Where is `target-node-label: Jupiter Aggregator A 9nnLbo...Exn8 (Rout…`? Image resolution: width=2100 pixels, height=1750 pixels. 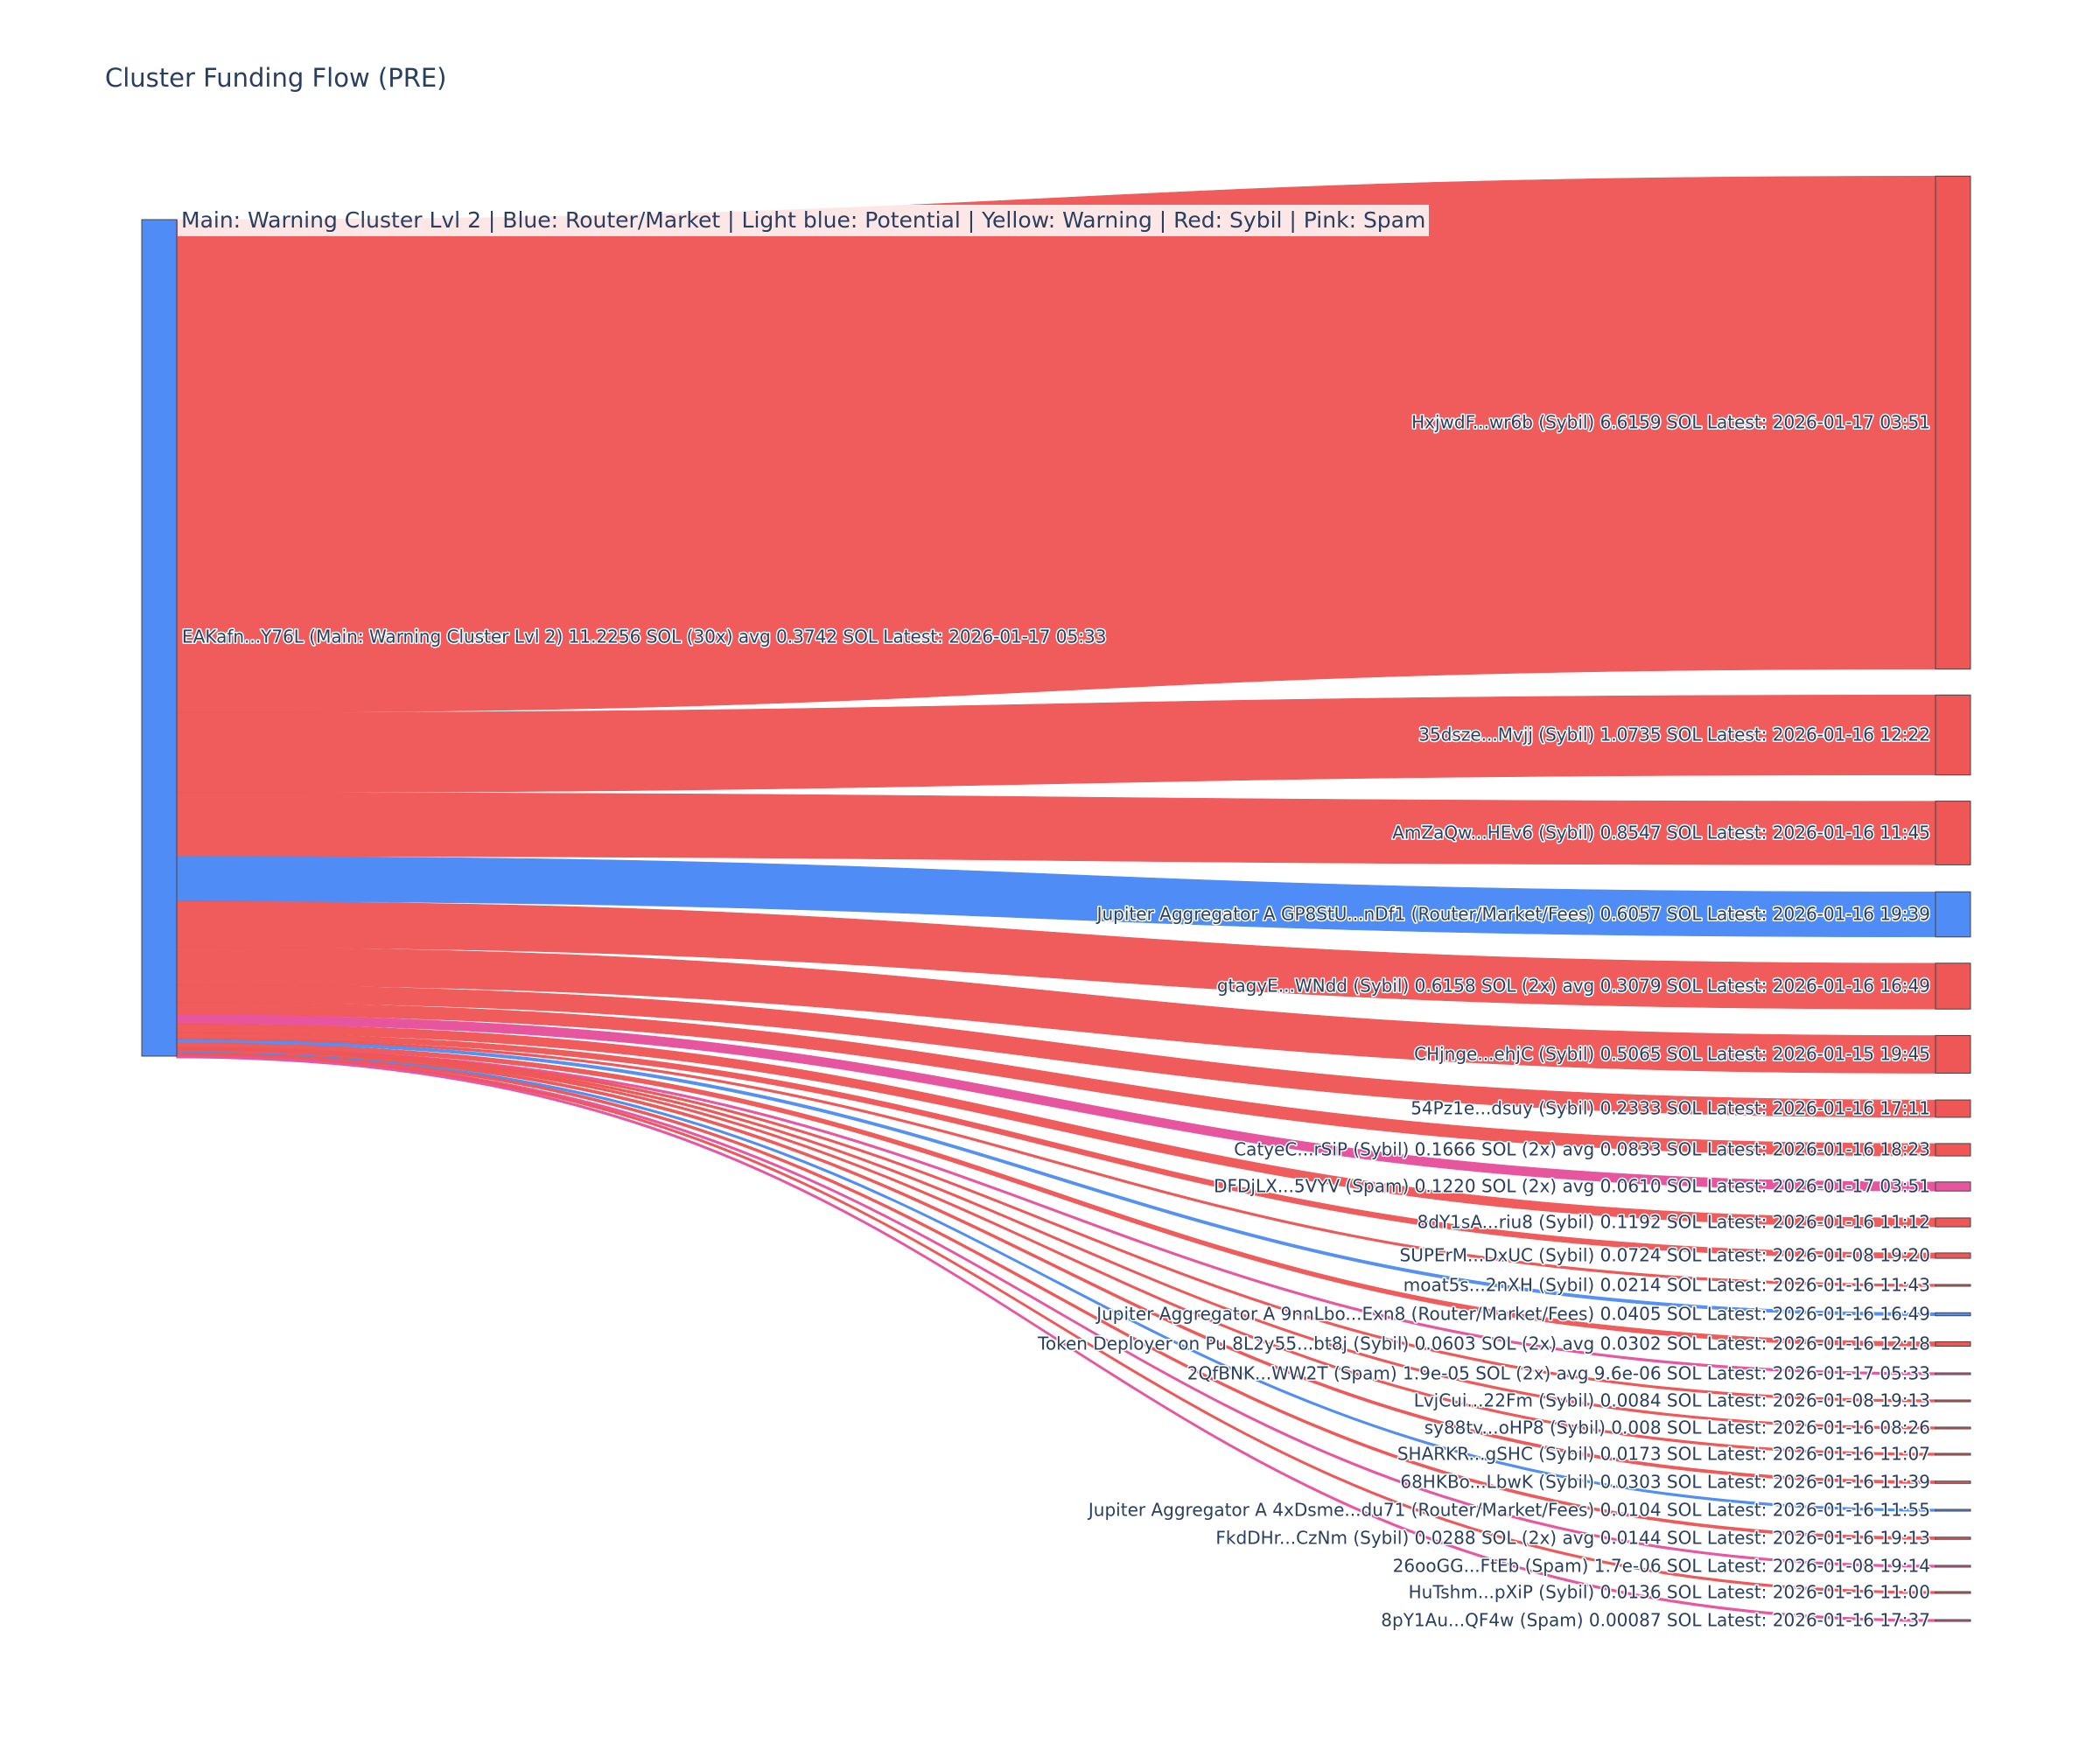 target-node-label: Jupiter Aggregator A 9nnLbo...Exn8 (Rout… is located at coordinates (1512, 1314).